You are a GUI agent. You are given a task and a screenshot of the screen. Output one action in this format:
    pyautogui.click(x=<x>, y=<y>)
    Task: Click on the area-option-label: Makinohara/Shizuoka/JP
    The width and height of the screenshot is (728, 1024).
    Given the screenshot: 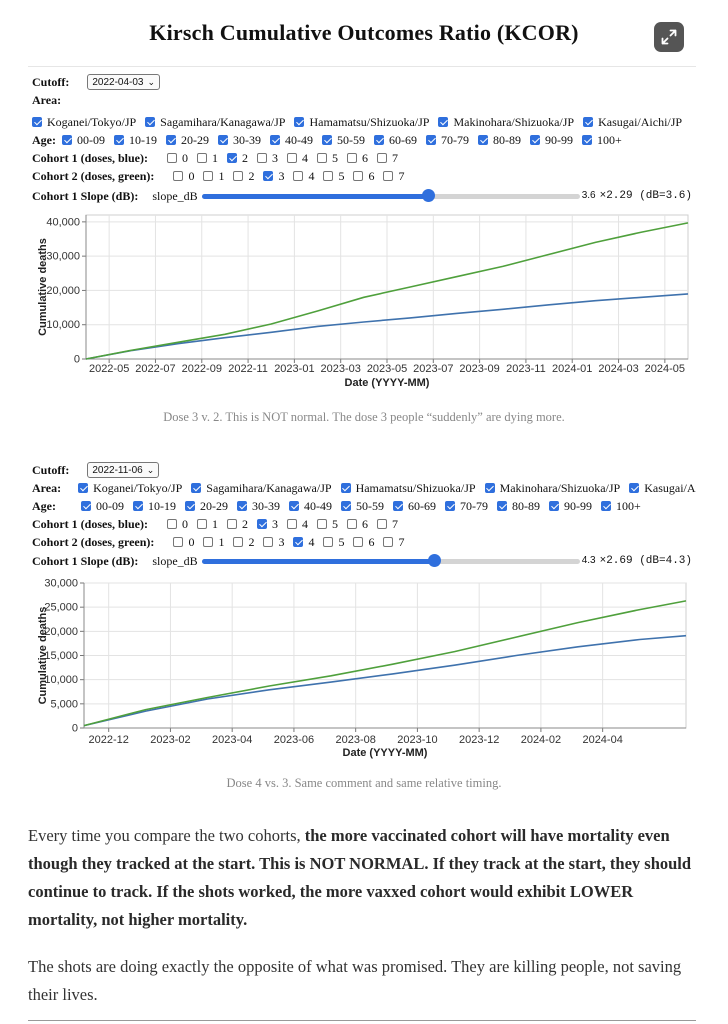 What is the action you would take?
    pyautogui.click(x=560, y=488)
    